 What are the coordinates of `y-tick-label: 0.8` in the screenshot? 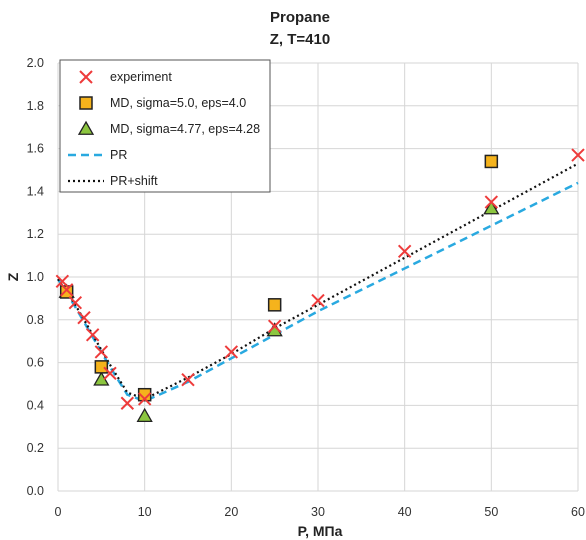 It's located at (35, 320).